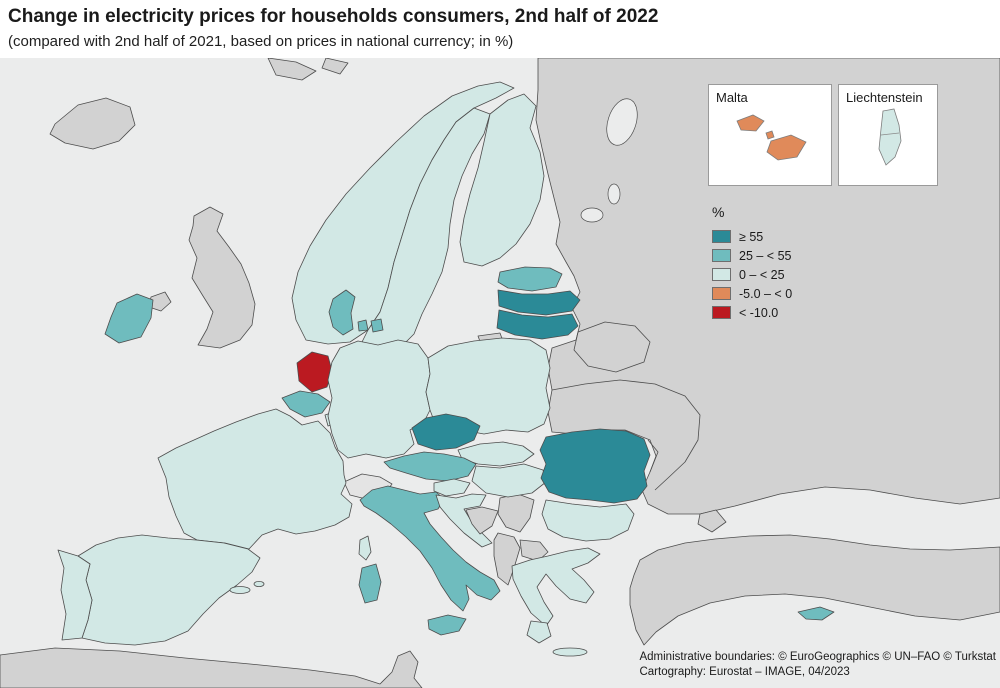 The width and height of the screenshot is (1000, 688). I want to click on legend-item: ≥ 55, so click(752, 236).